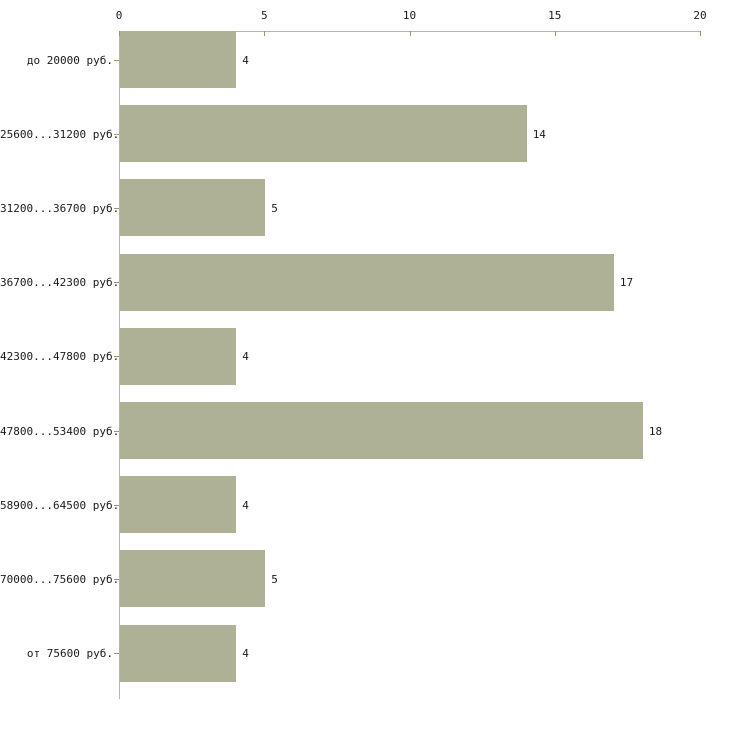 The height and width of the screenshot is (730, 730). What do you see at coordinates (119, 365) in the screenshot?
I see `y-axis-line` at bounding box center [119, 365].